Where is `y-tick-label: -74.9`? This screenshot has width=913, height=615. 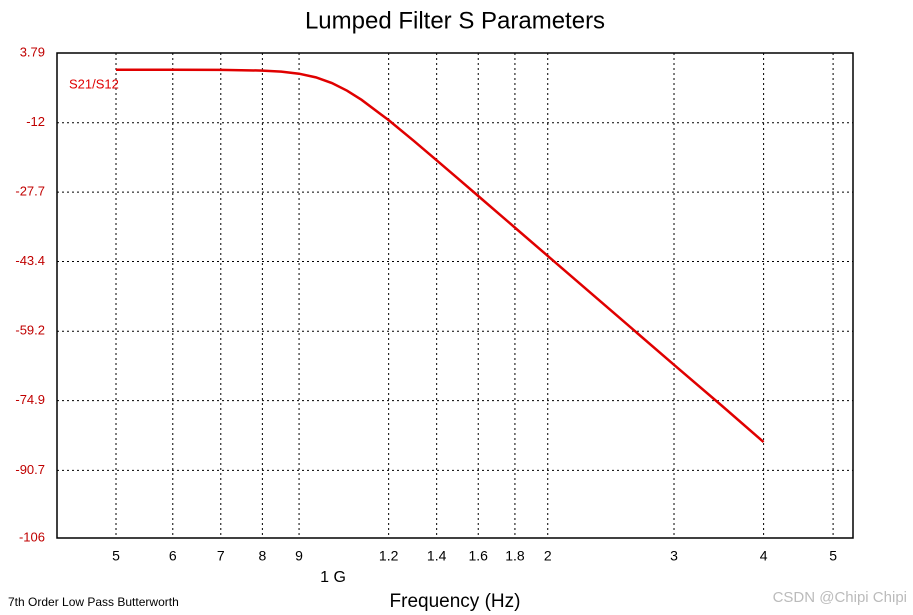 y-tick-label: -74.9 is located at coordinates (30, 399).